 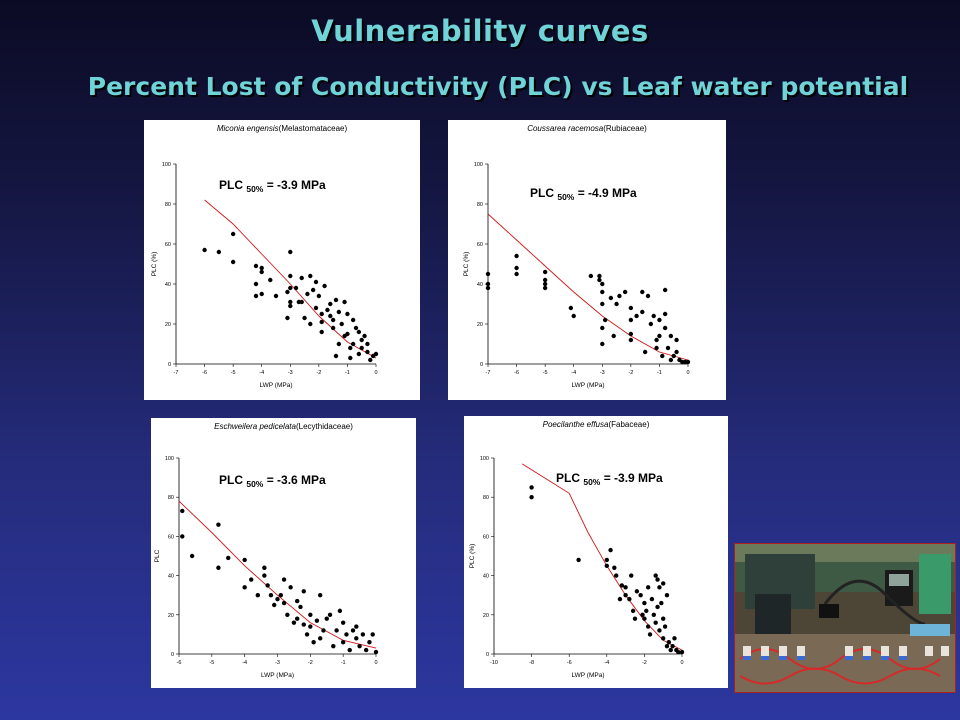 What do you see at coordinates (681, 663) in the screenshot?
I see `chart-4-x-tick-label: 0` at bounding box center [681, 663].